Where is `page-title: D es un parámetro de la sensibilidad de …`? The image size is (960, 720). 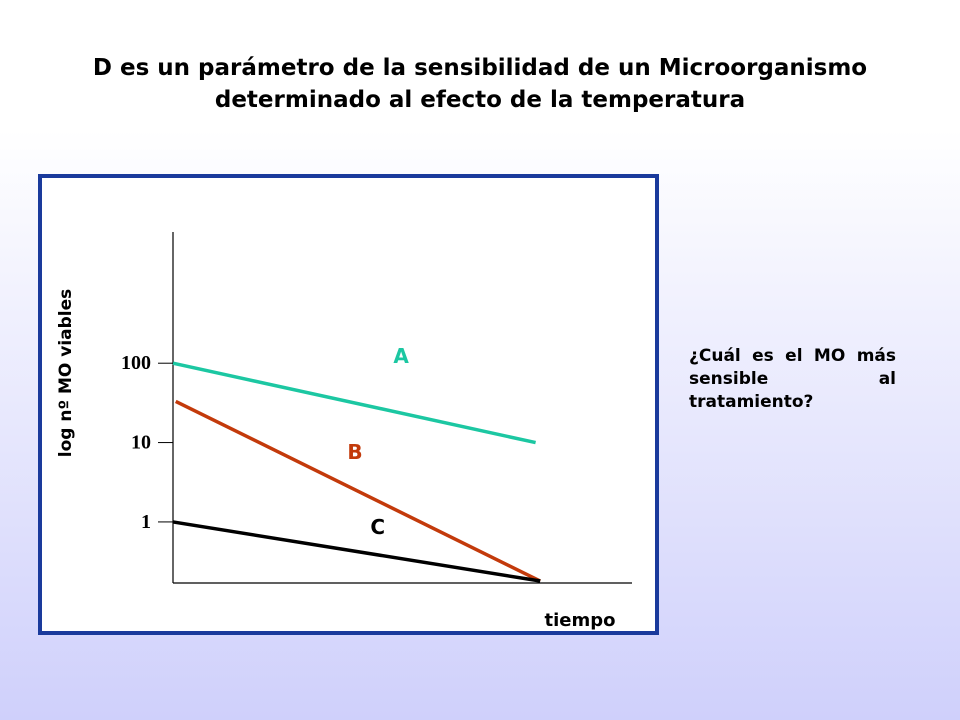
page-title: D es un parámetro de la sensibilidad de … is located at coordinates (480, 84).